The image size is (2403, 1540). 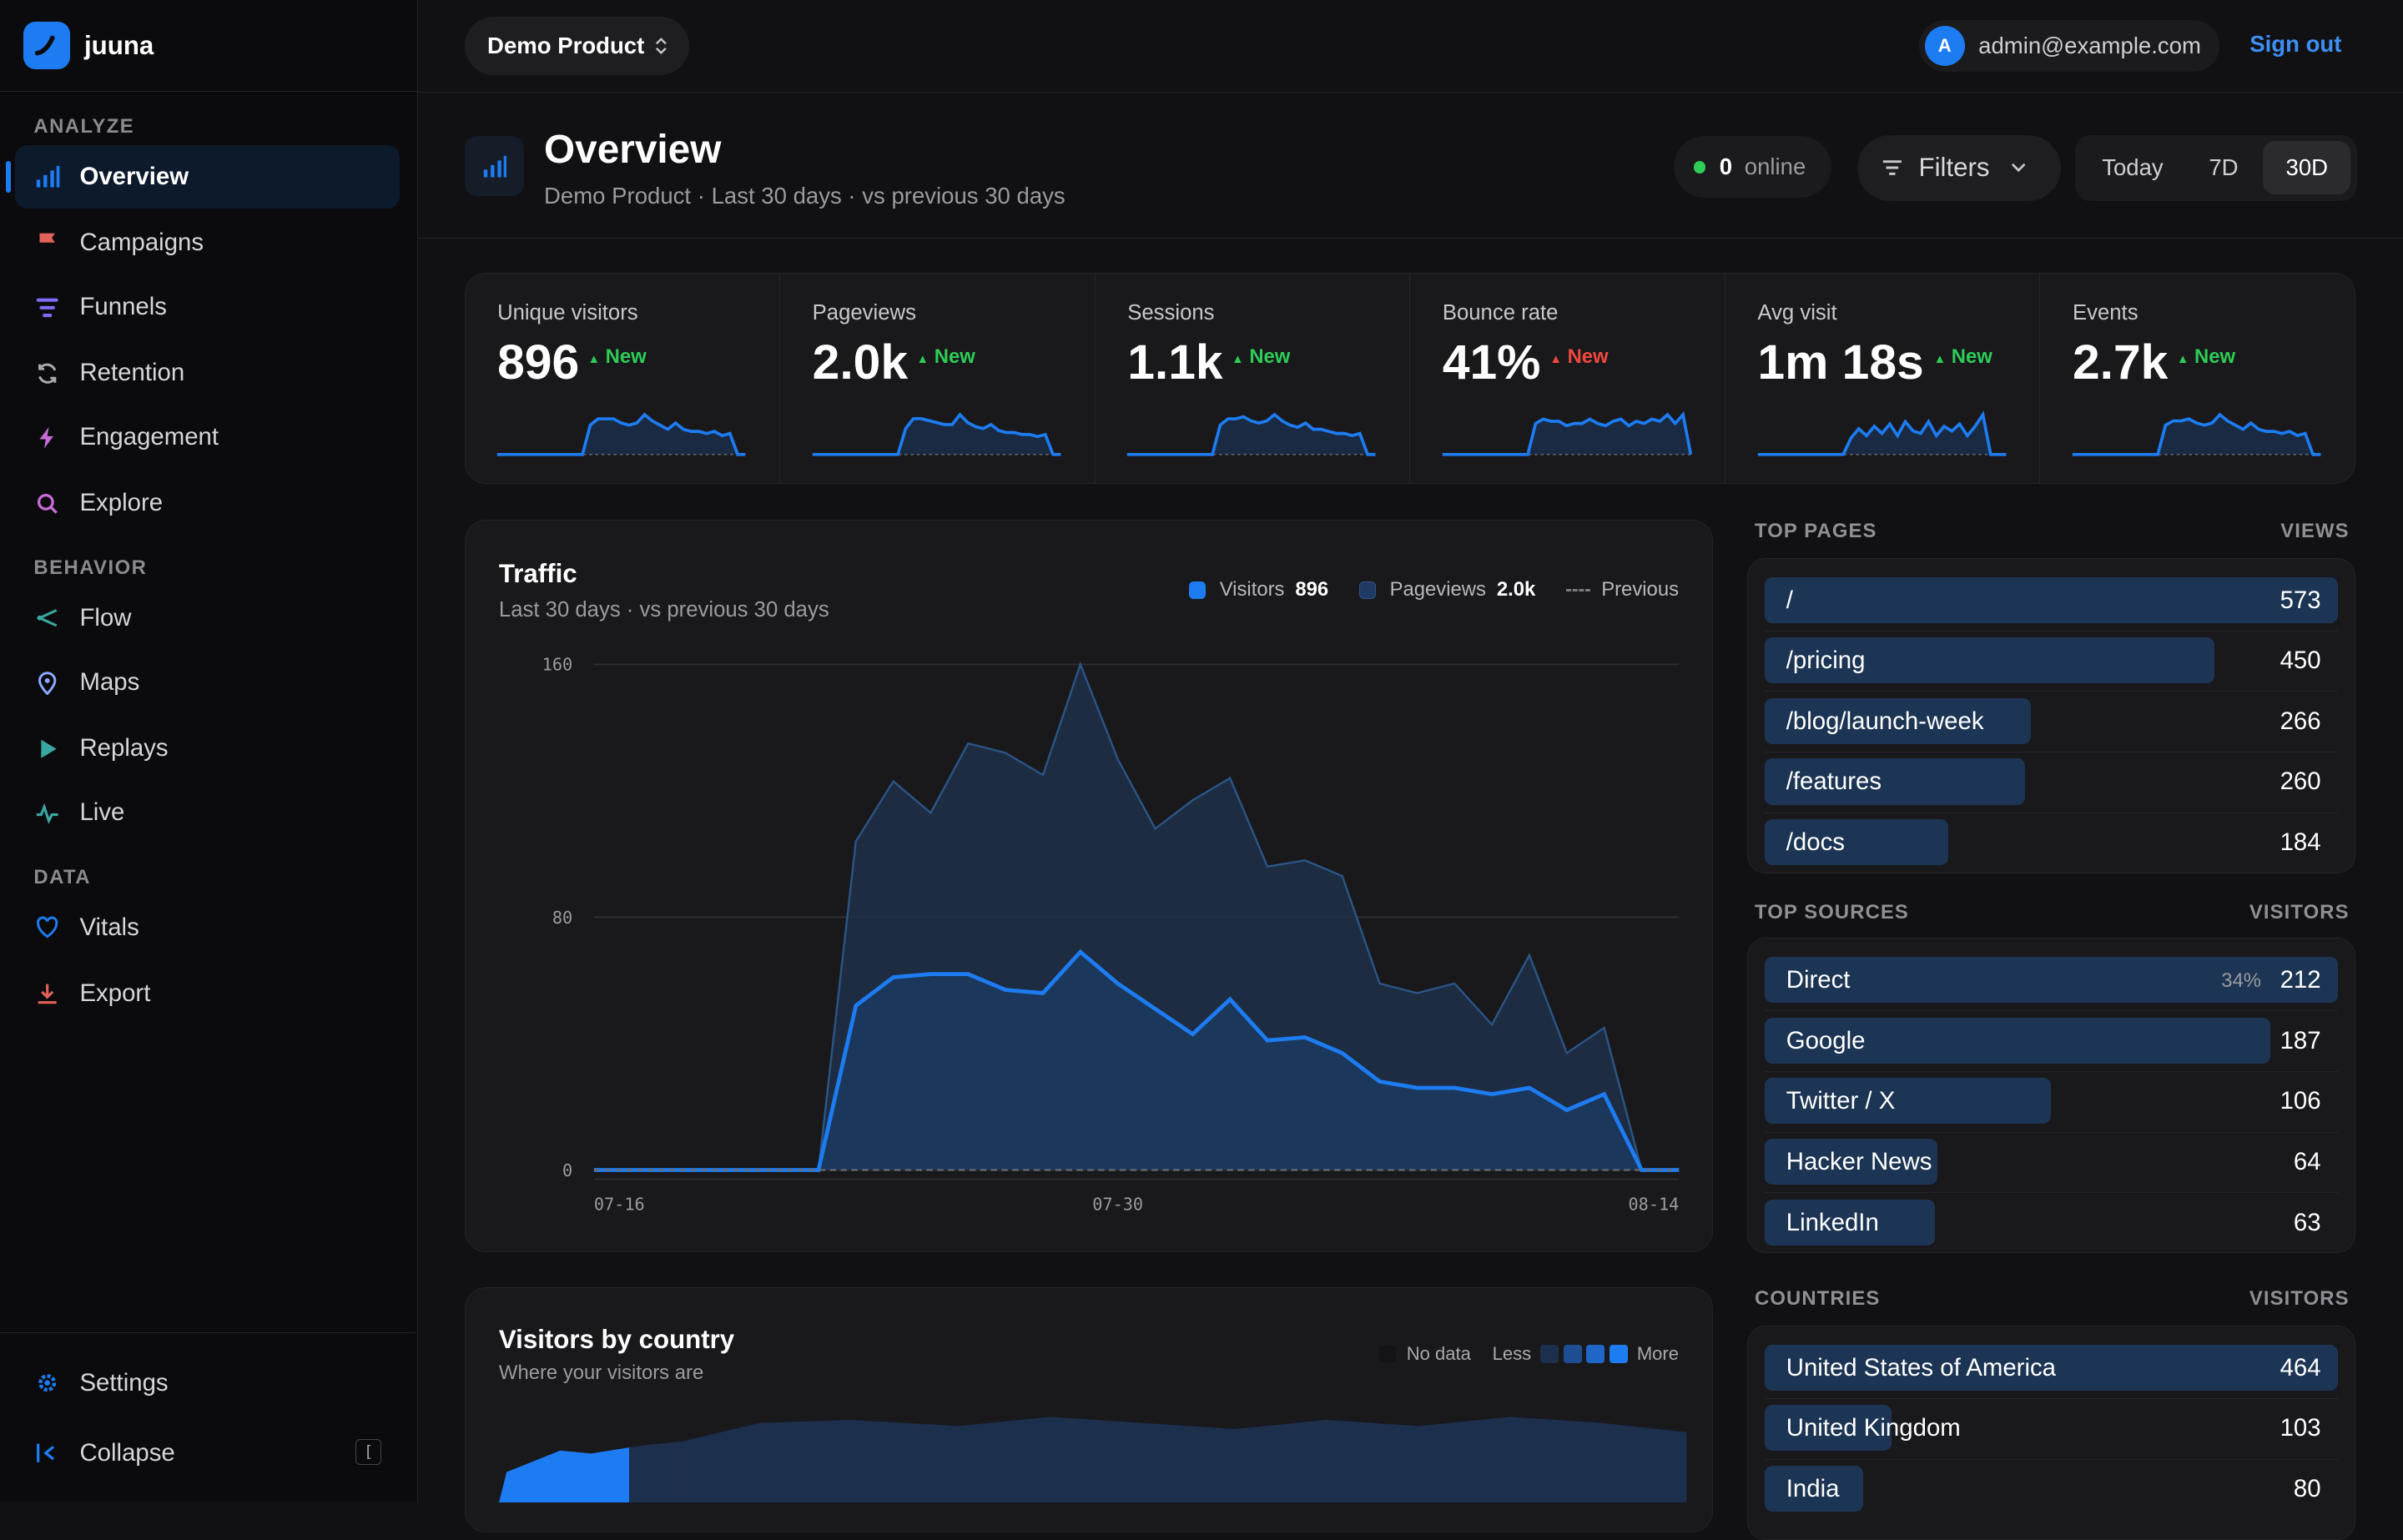 What do you see at coordinates (2197, 378) in the screenshot?
I see `kpi-card: Events 2.7k ▲ New` at bounding box center [2197, 378].